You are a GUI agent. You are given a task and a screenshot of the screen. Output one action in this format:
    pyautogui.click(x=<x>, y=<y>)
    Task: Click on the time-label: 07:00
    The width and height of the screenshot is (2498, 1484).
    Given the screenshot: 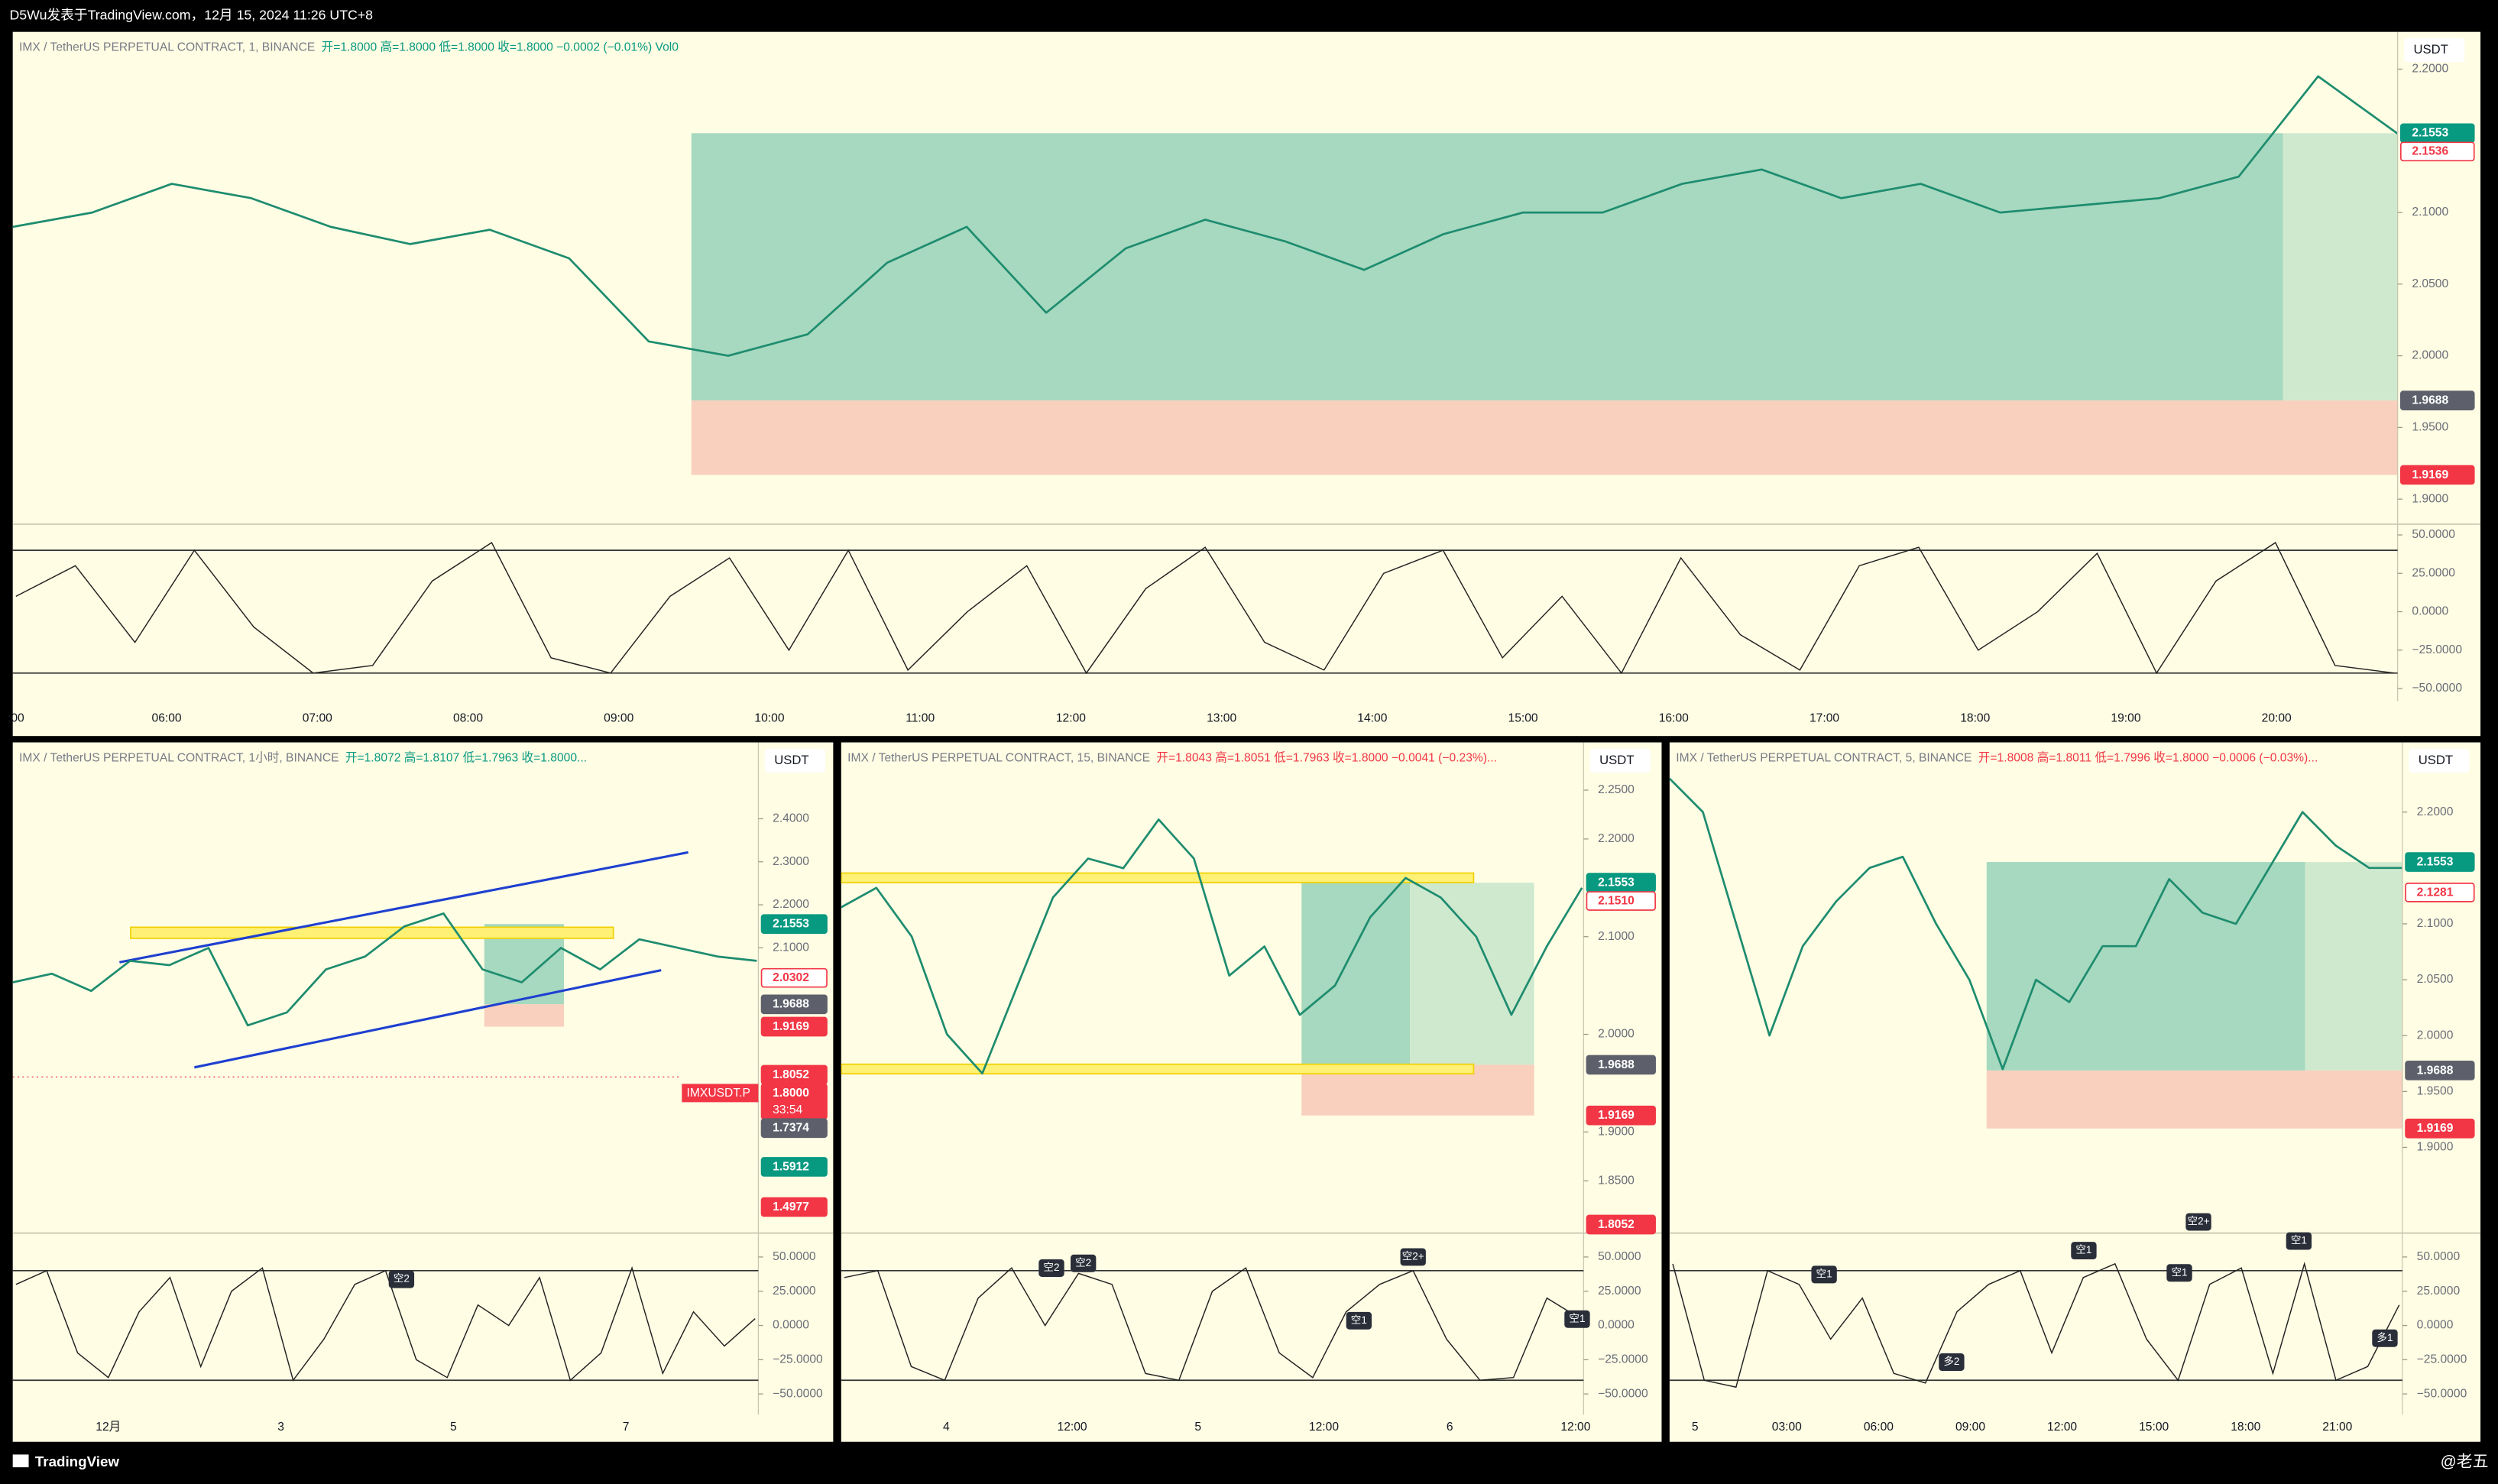 What is the action you would take?
    pyautogui.click(x=317, y=718)
    